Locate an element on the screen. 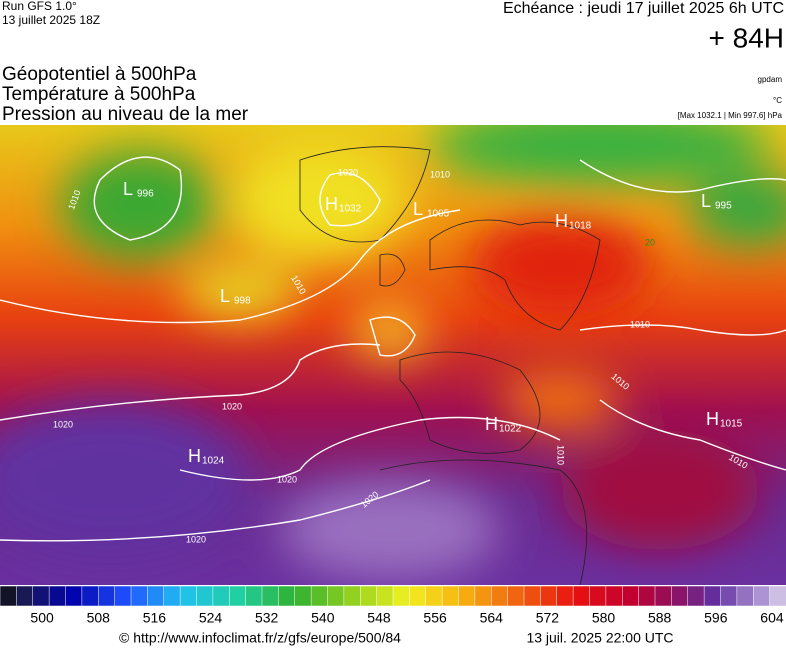 This screenshot has width=786, height=648. center-value: 996 is located at coordinates (145, 194).